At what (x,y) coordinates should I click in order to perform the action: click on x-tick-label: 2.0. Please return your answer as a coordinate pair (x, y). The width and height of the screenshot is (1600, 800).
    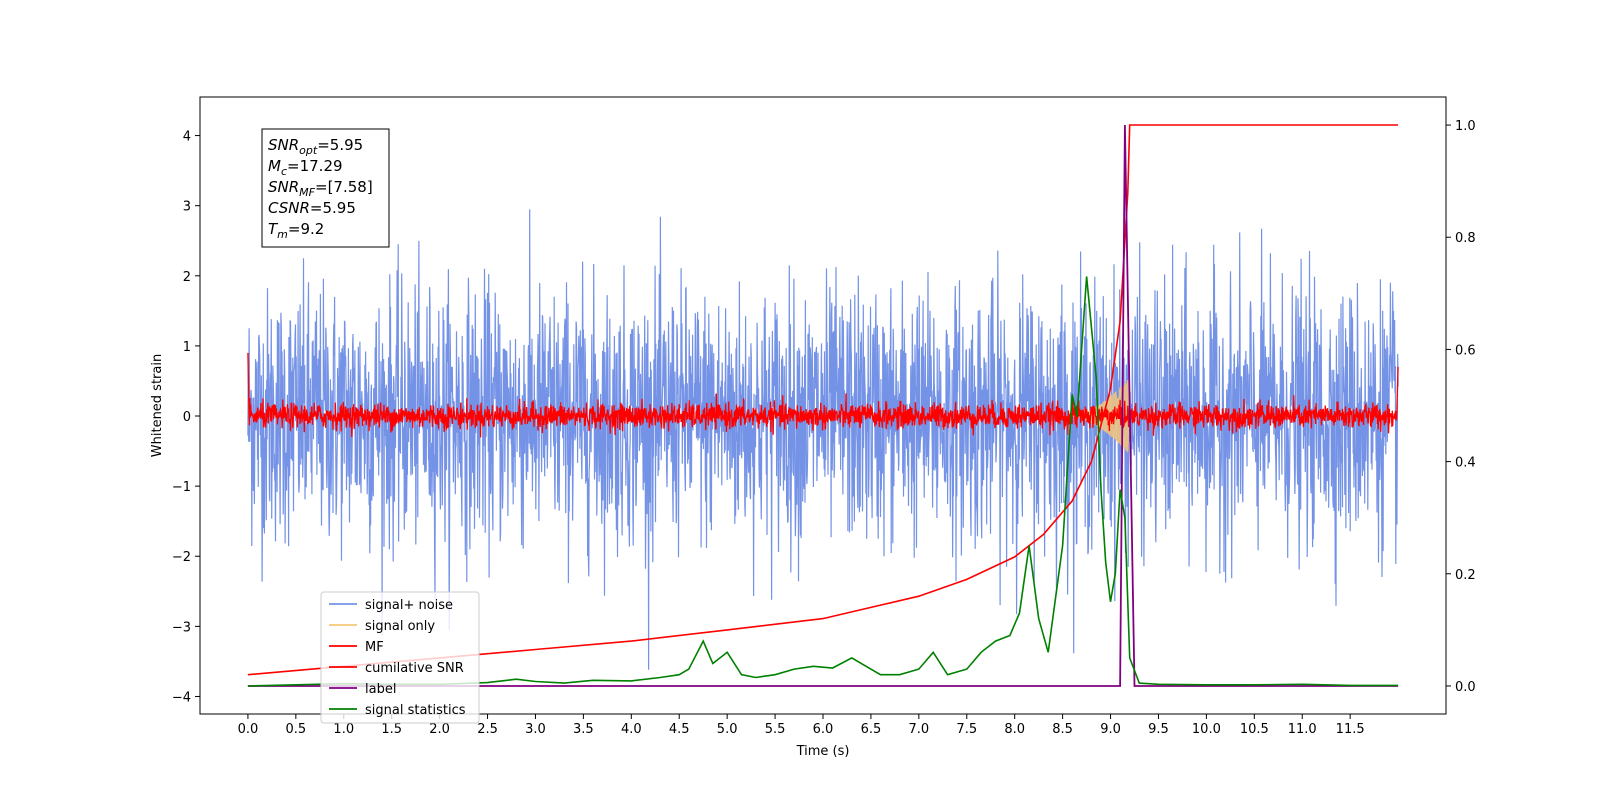
    Looking at the image, I should click on (439, 729).